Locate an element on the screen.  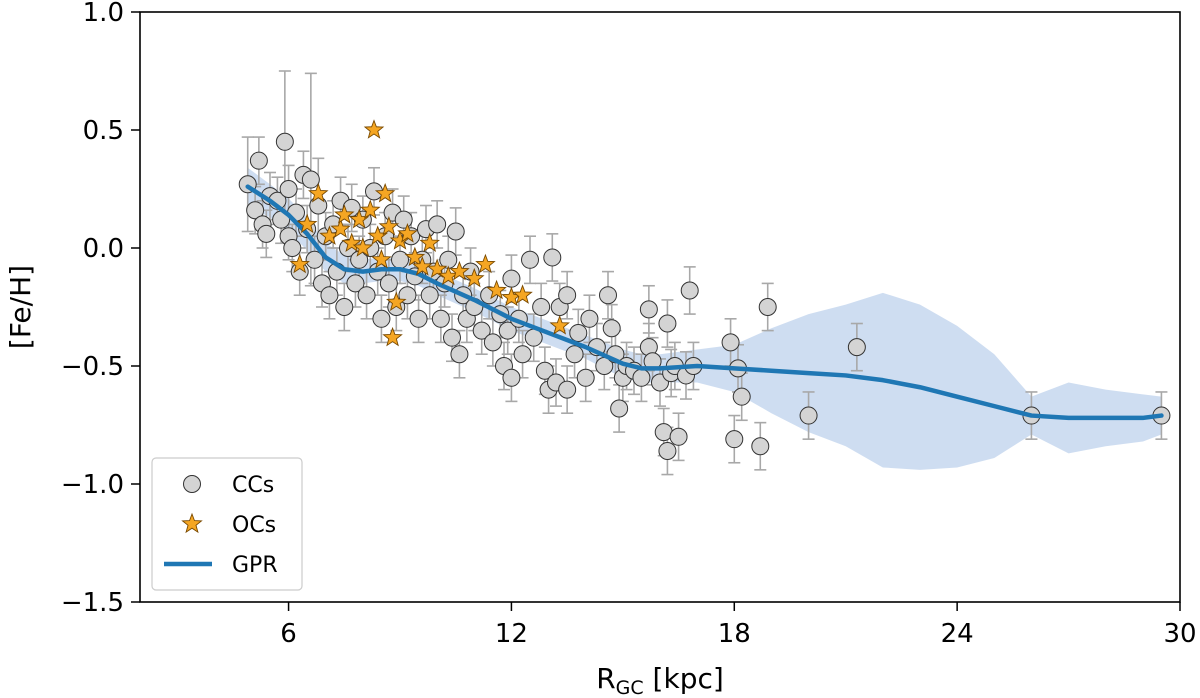
legend-item-ocs: OCs is located at coordinates (228, 525).